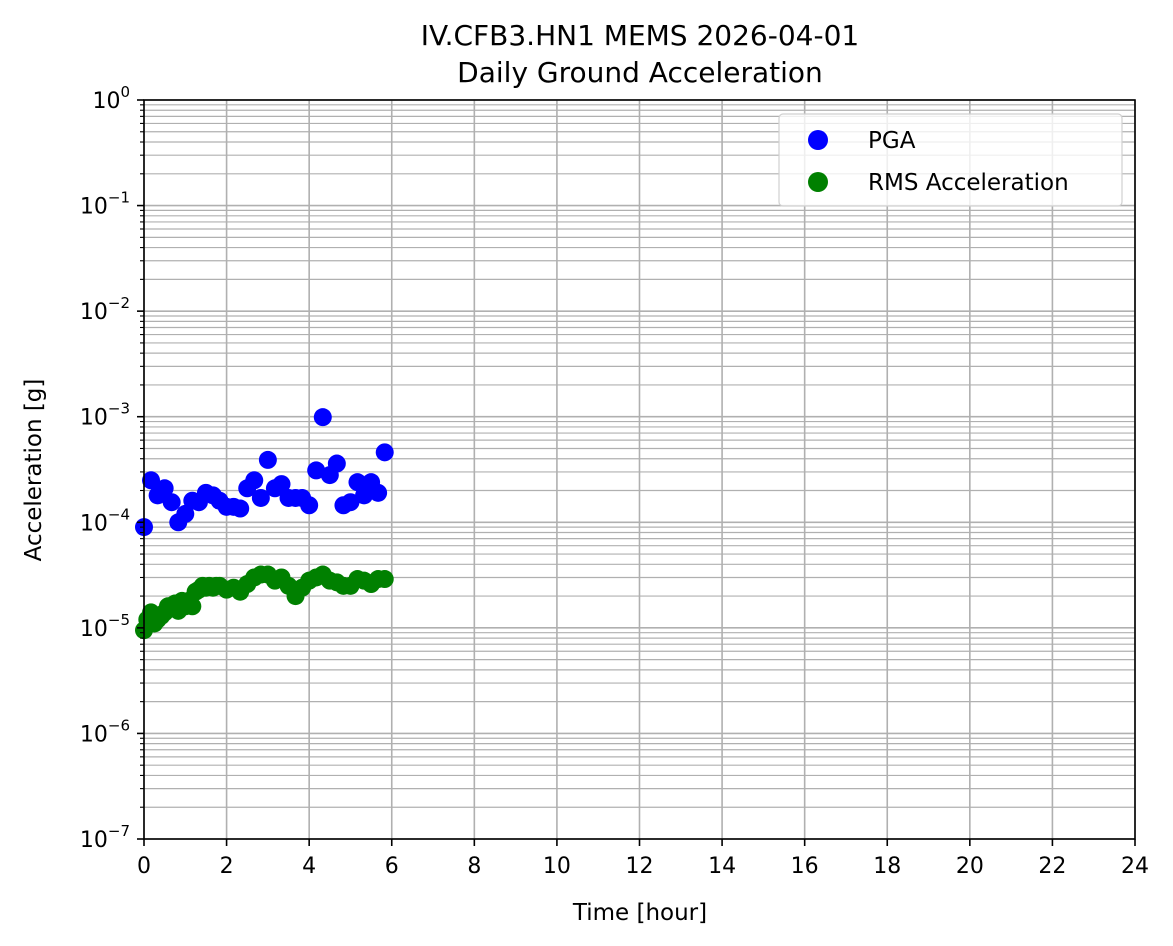 The height and width of the screenshot is (946, 1173). What do you see at coordinates (119, 620) in the screenshot?
I see `y-tick-exponent: −5` at bounding box center [119, 620].